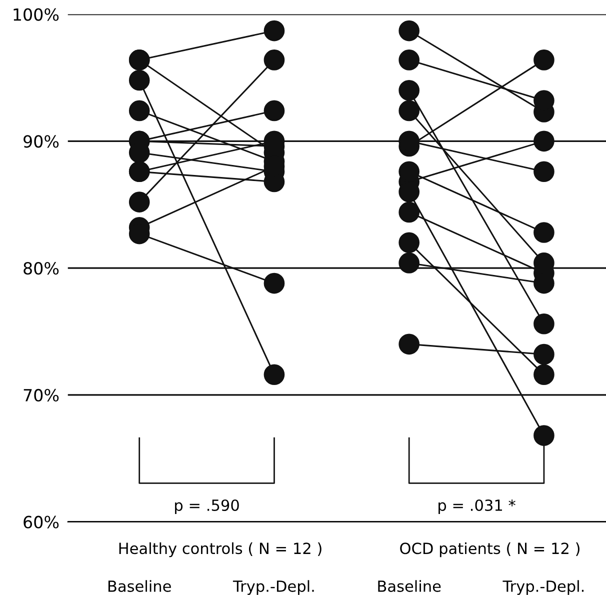  I want to click on y-tick-label: 60%, so click(41, 522).